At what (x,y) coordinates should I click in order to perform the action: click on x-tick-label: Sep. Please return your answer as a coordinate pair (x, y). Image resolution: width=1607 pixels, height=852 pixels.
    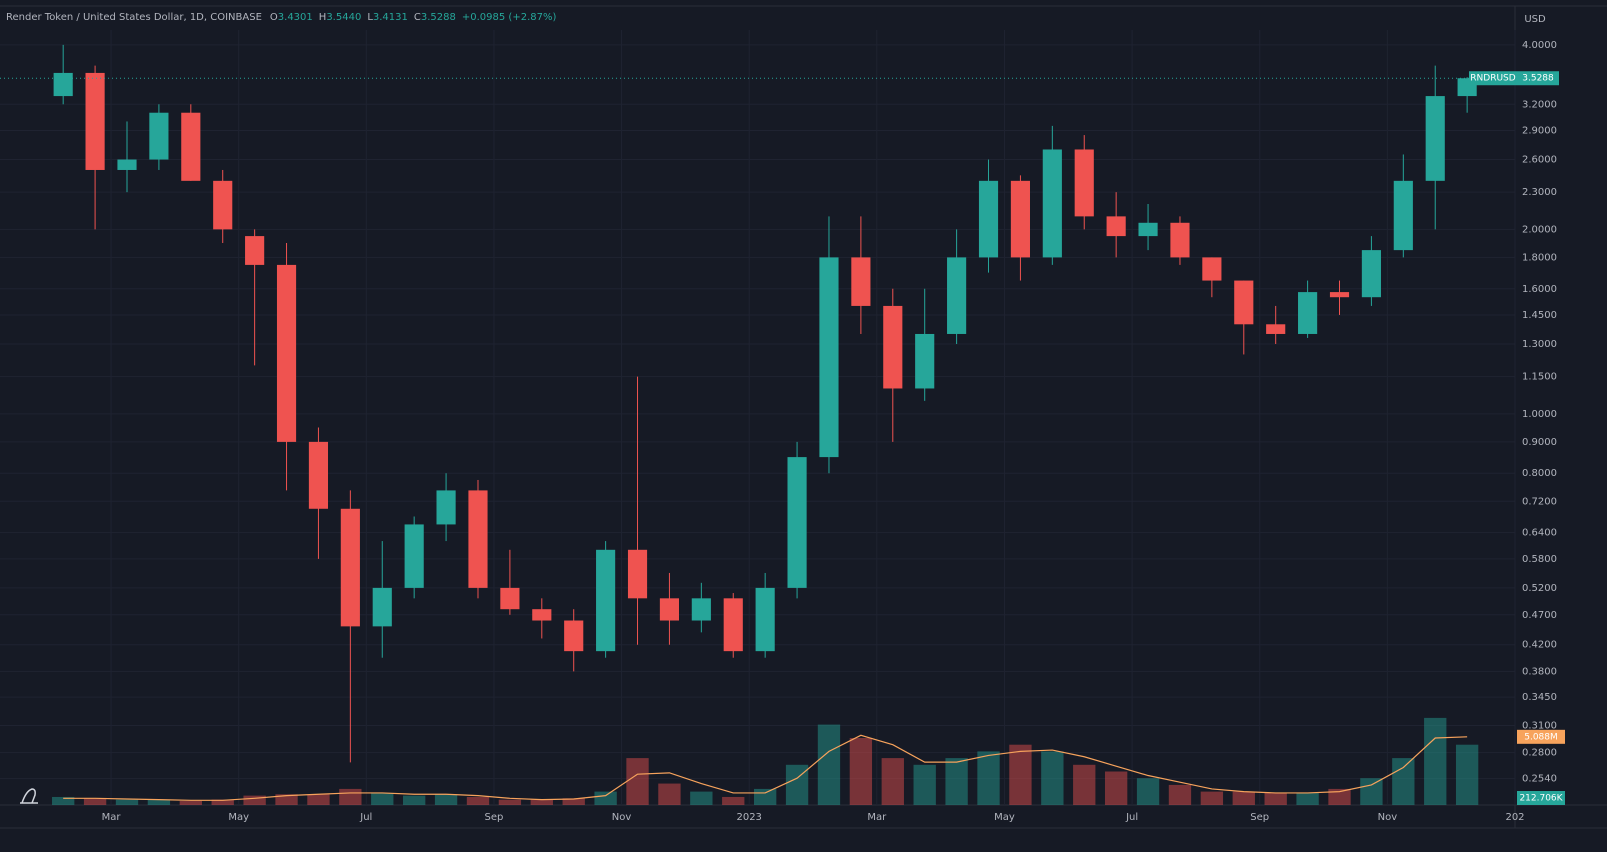
    Looking at the image, I should click on (1259, 817).